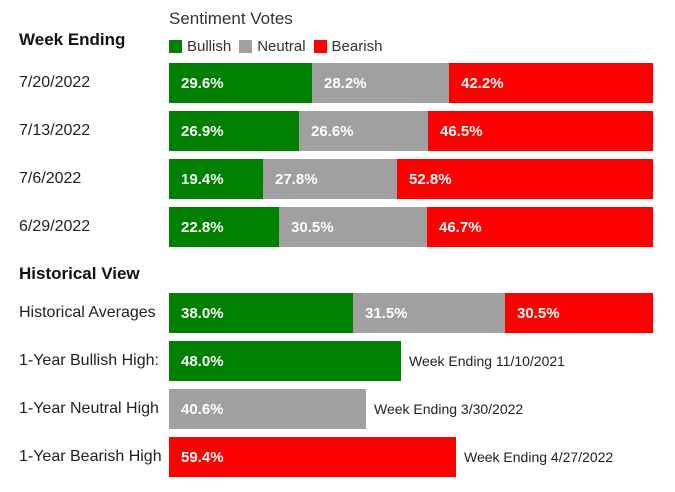 The width and height of the screenshot is (675, 492). I want to click on bar-segment-neutral: 30.5%, so click(353, 227).